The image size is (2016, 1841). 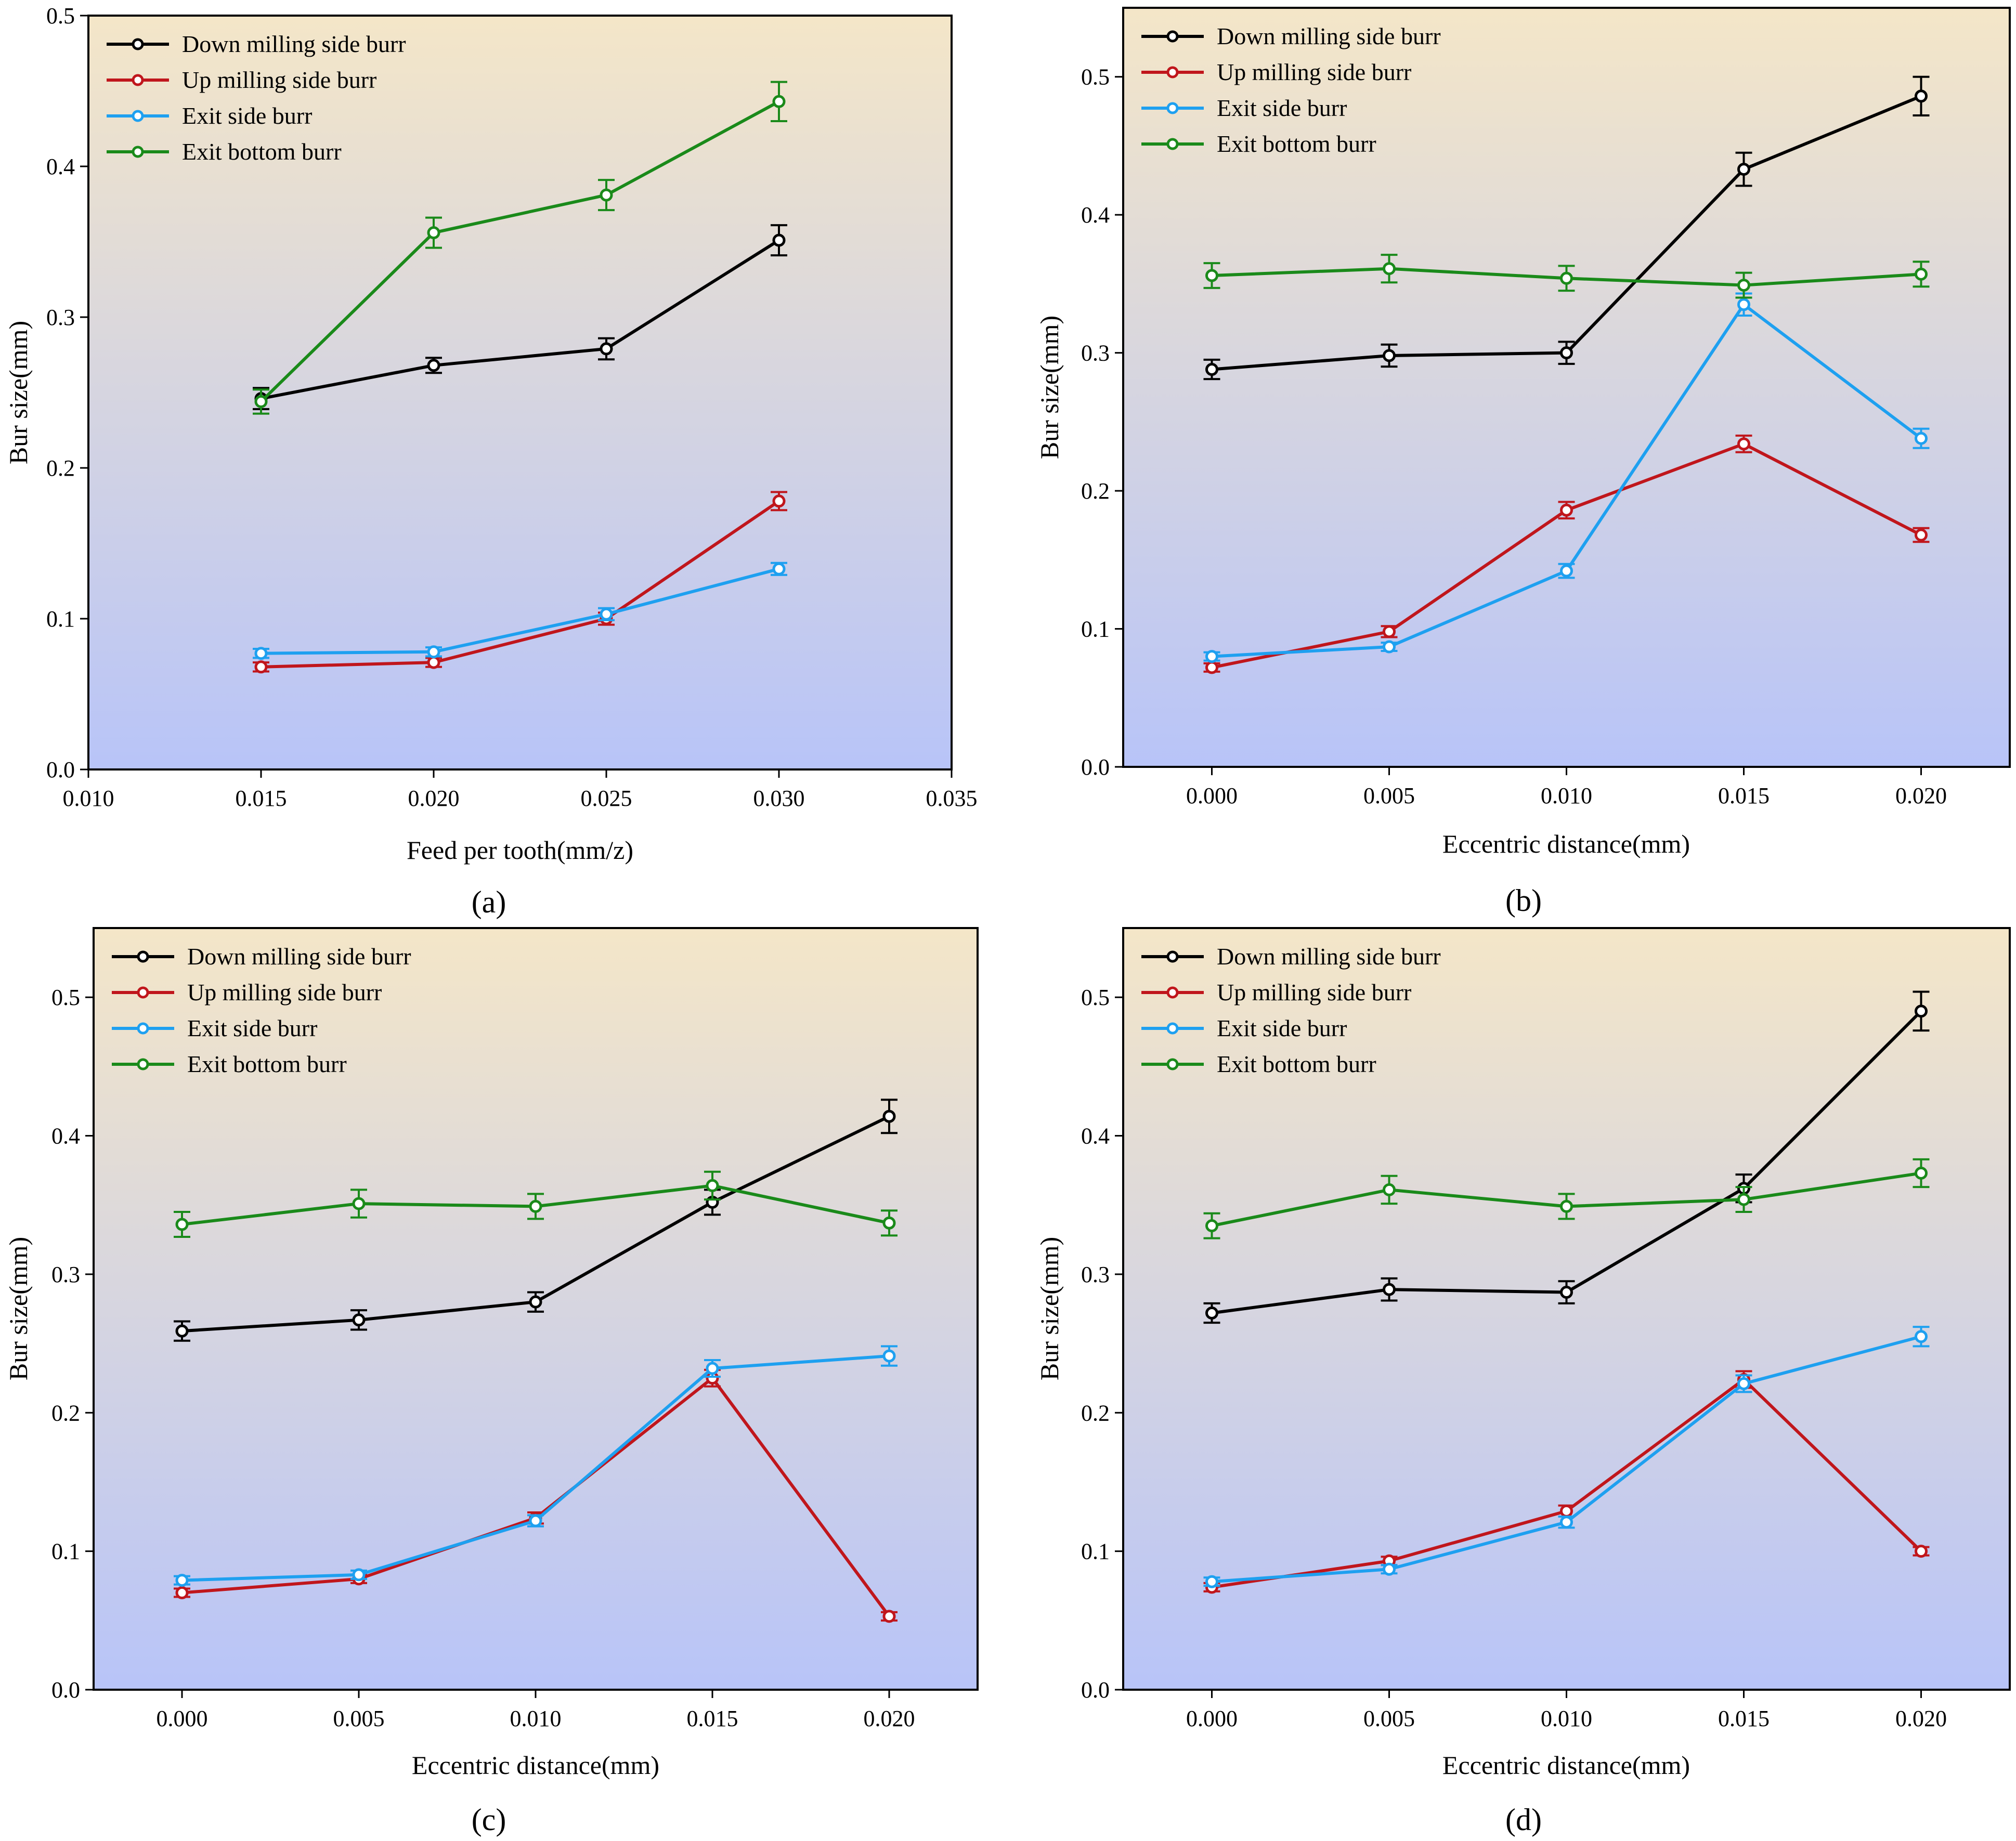 What do you see at coordinates (779, 799) in the screenshot?
I see `x-tick-label: 0.030` at bounding box center [779, 799].